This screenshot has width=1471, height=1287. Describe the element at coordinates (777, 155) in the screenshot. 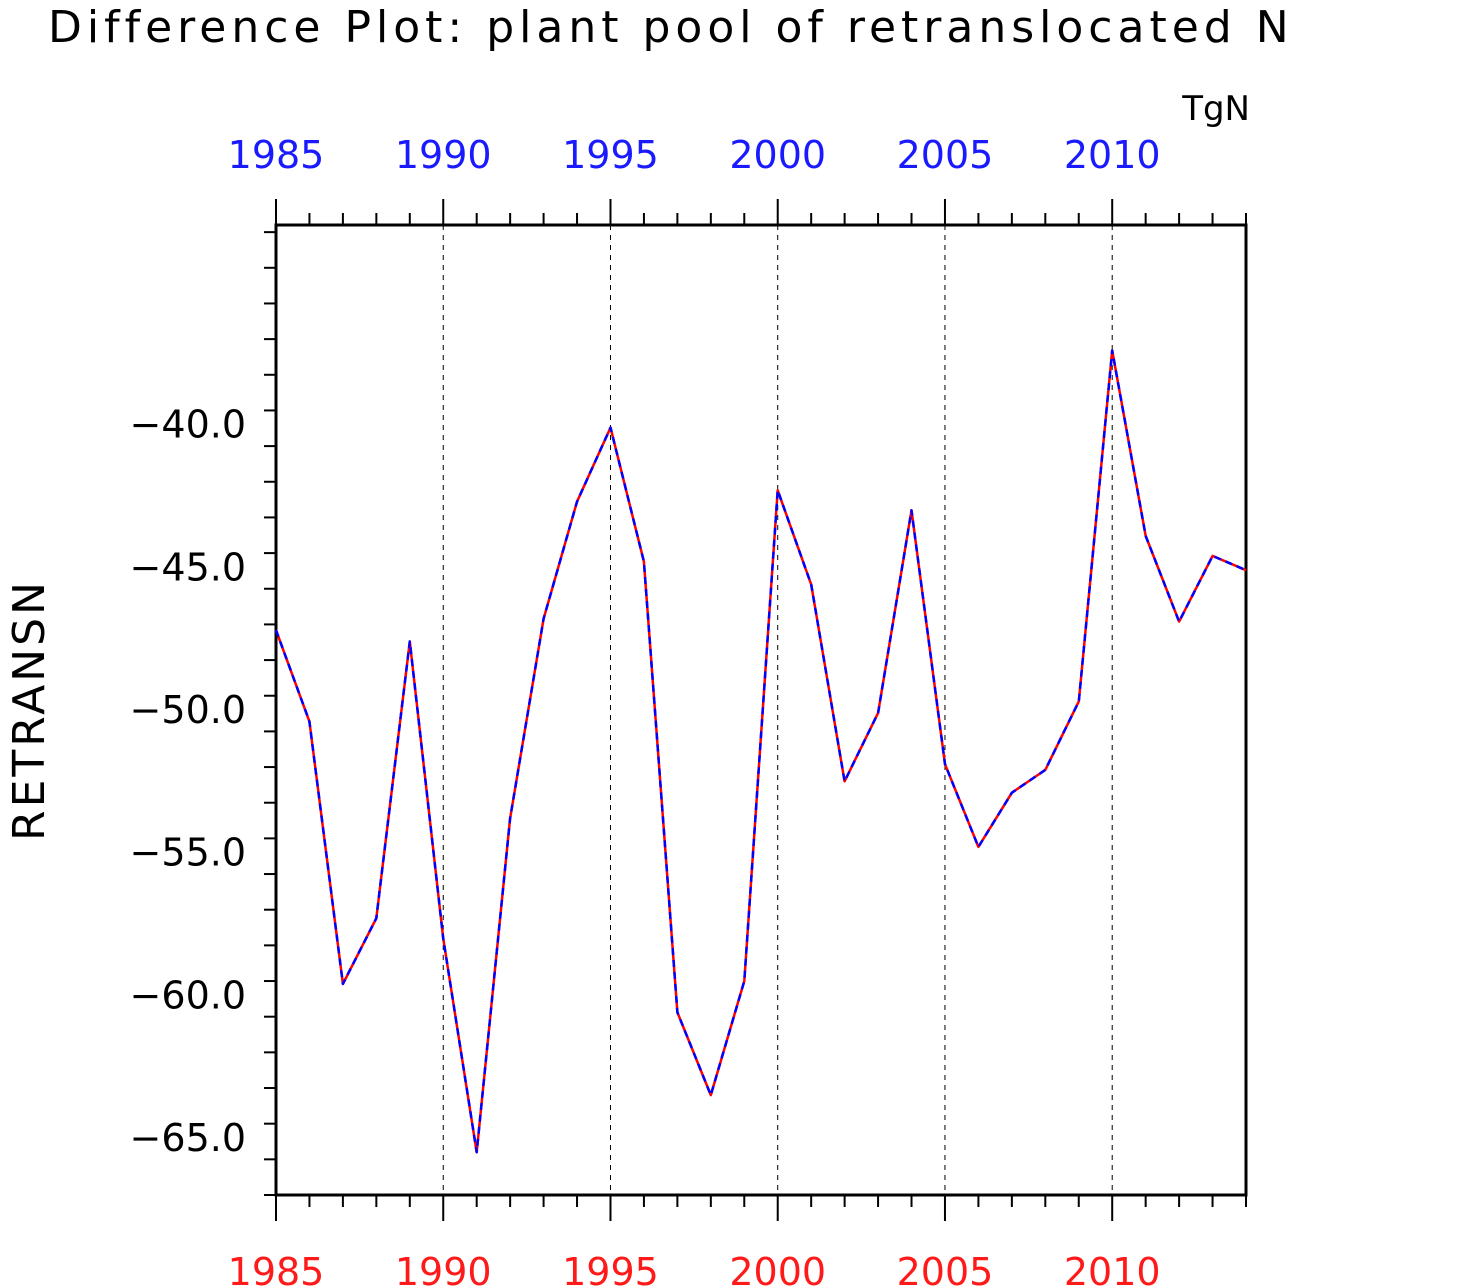

I see `x-tick-label-top: 2000` at that location.